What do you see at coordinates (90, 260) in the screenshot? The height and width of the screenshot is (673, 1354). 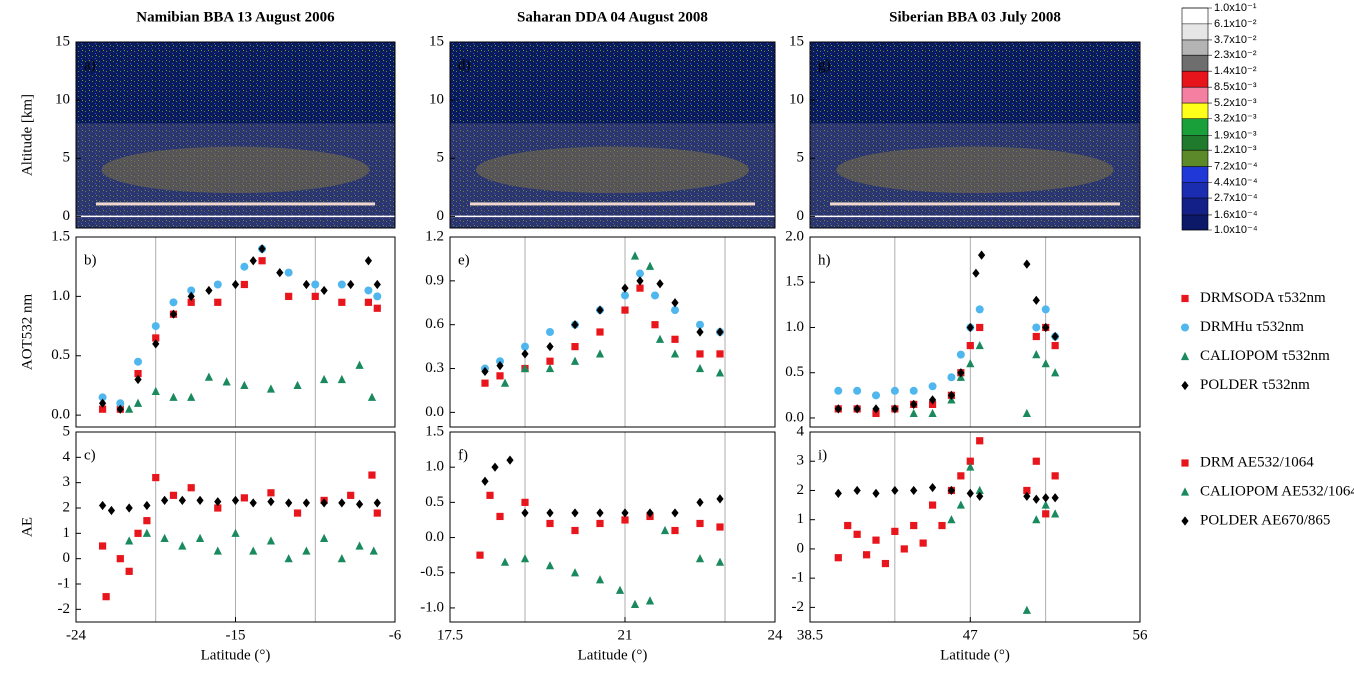 I see `panel-label: b)` at bounding box center [90, 260].